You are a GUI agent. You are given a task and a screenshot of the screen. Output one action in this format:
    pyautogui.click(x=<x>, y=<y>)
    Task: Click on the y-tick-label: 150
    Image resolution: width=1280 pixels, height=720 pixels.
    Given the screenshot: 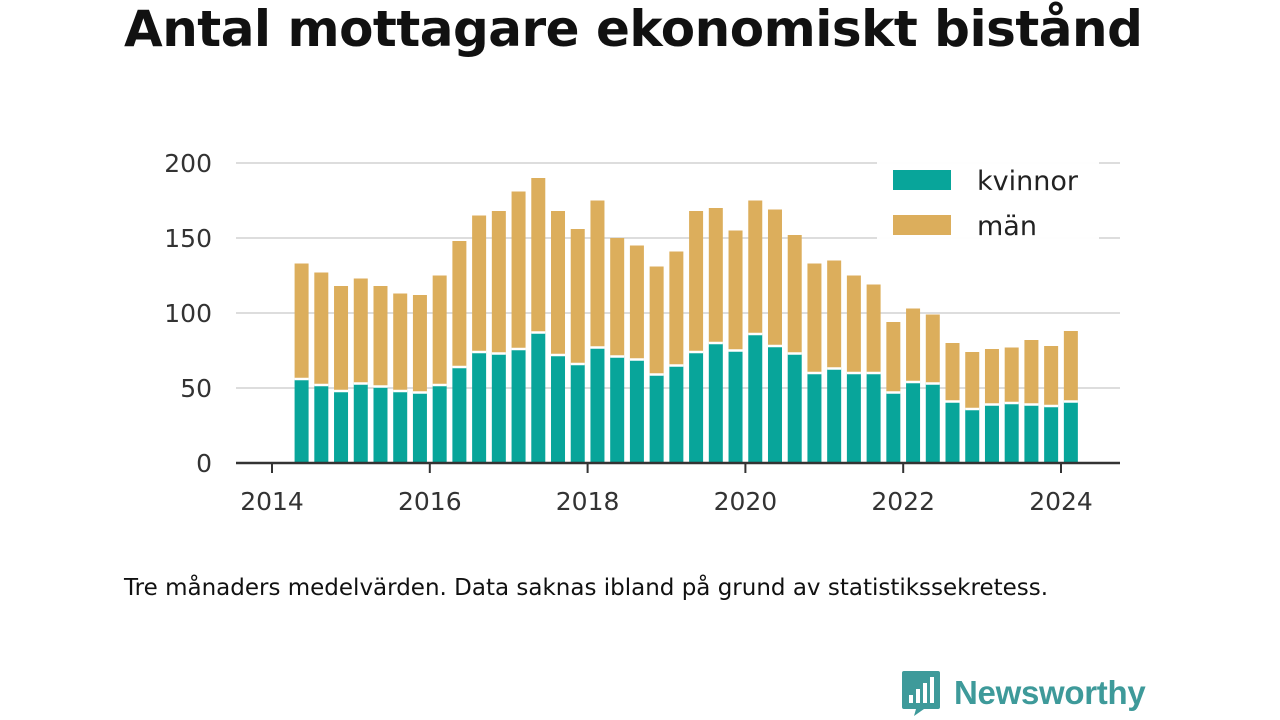 What is the action you would take?
    pyautogui.click(x=188, y=238)
    